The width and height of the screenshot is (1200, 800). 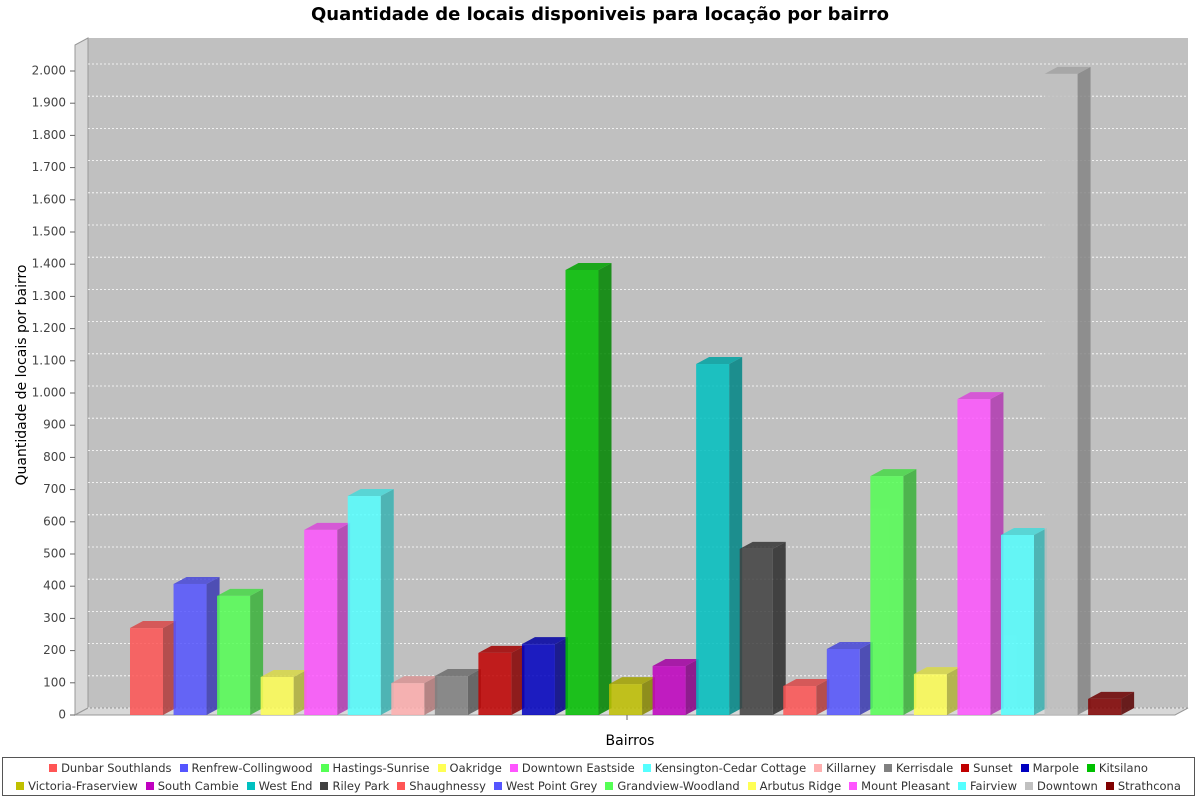 What do you see at coordinates (49, 232) in the screenshot?
I see `y-tick-label: 1.500` at bounding box center [49, 232].